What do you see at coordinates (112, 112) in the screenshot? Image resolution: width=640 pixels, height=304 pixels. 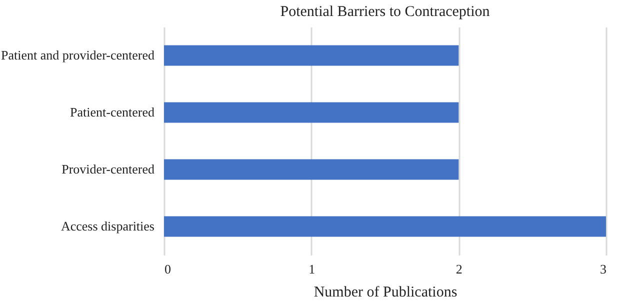 I see `y-tick-label: Patient-centered` at bounding box center [112, 112].